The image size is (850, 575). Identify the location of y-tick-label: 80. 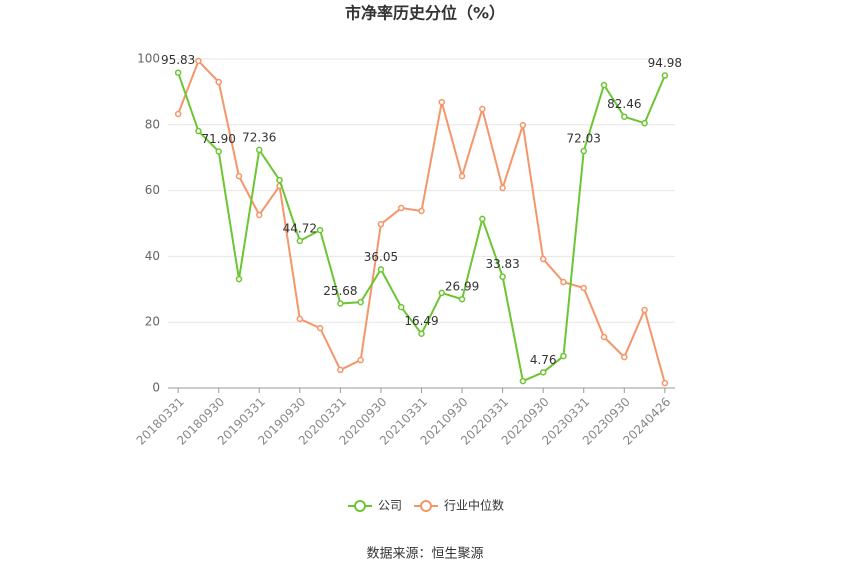
(152, 124).